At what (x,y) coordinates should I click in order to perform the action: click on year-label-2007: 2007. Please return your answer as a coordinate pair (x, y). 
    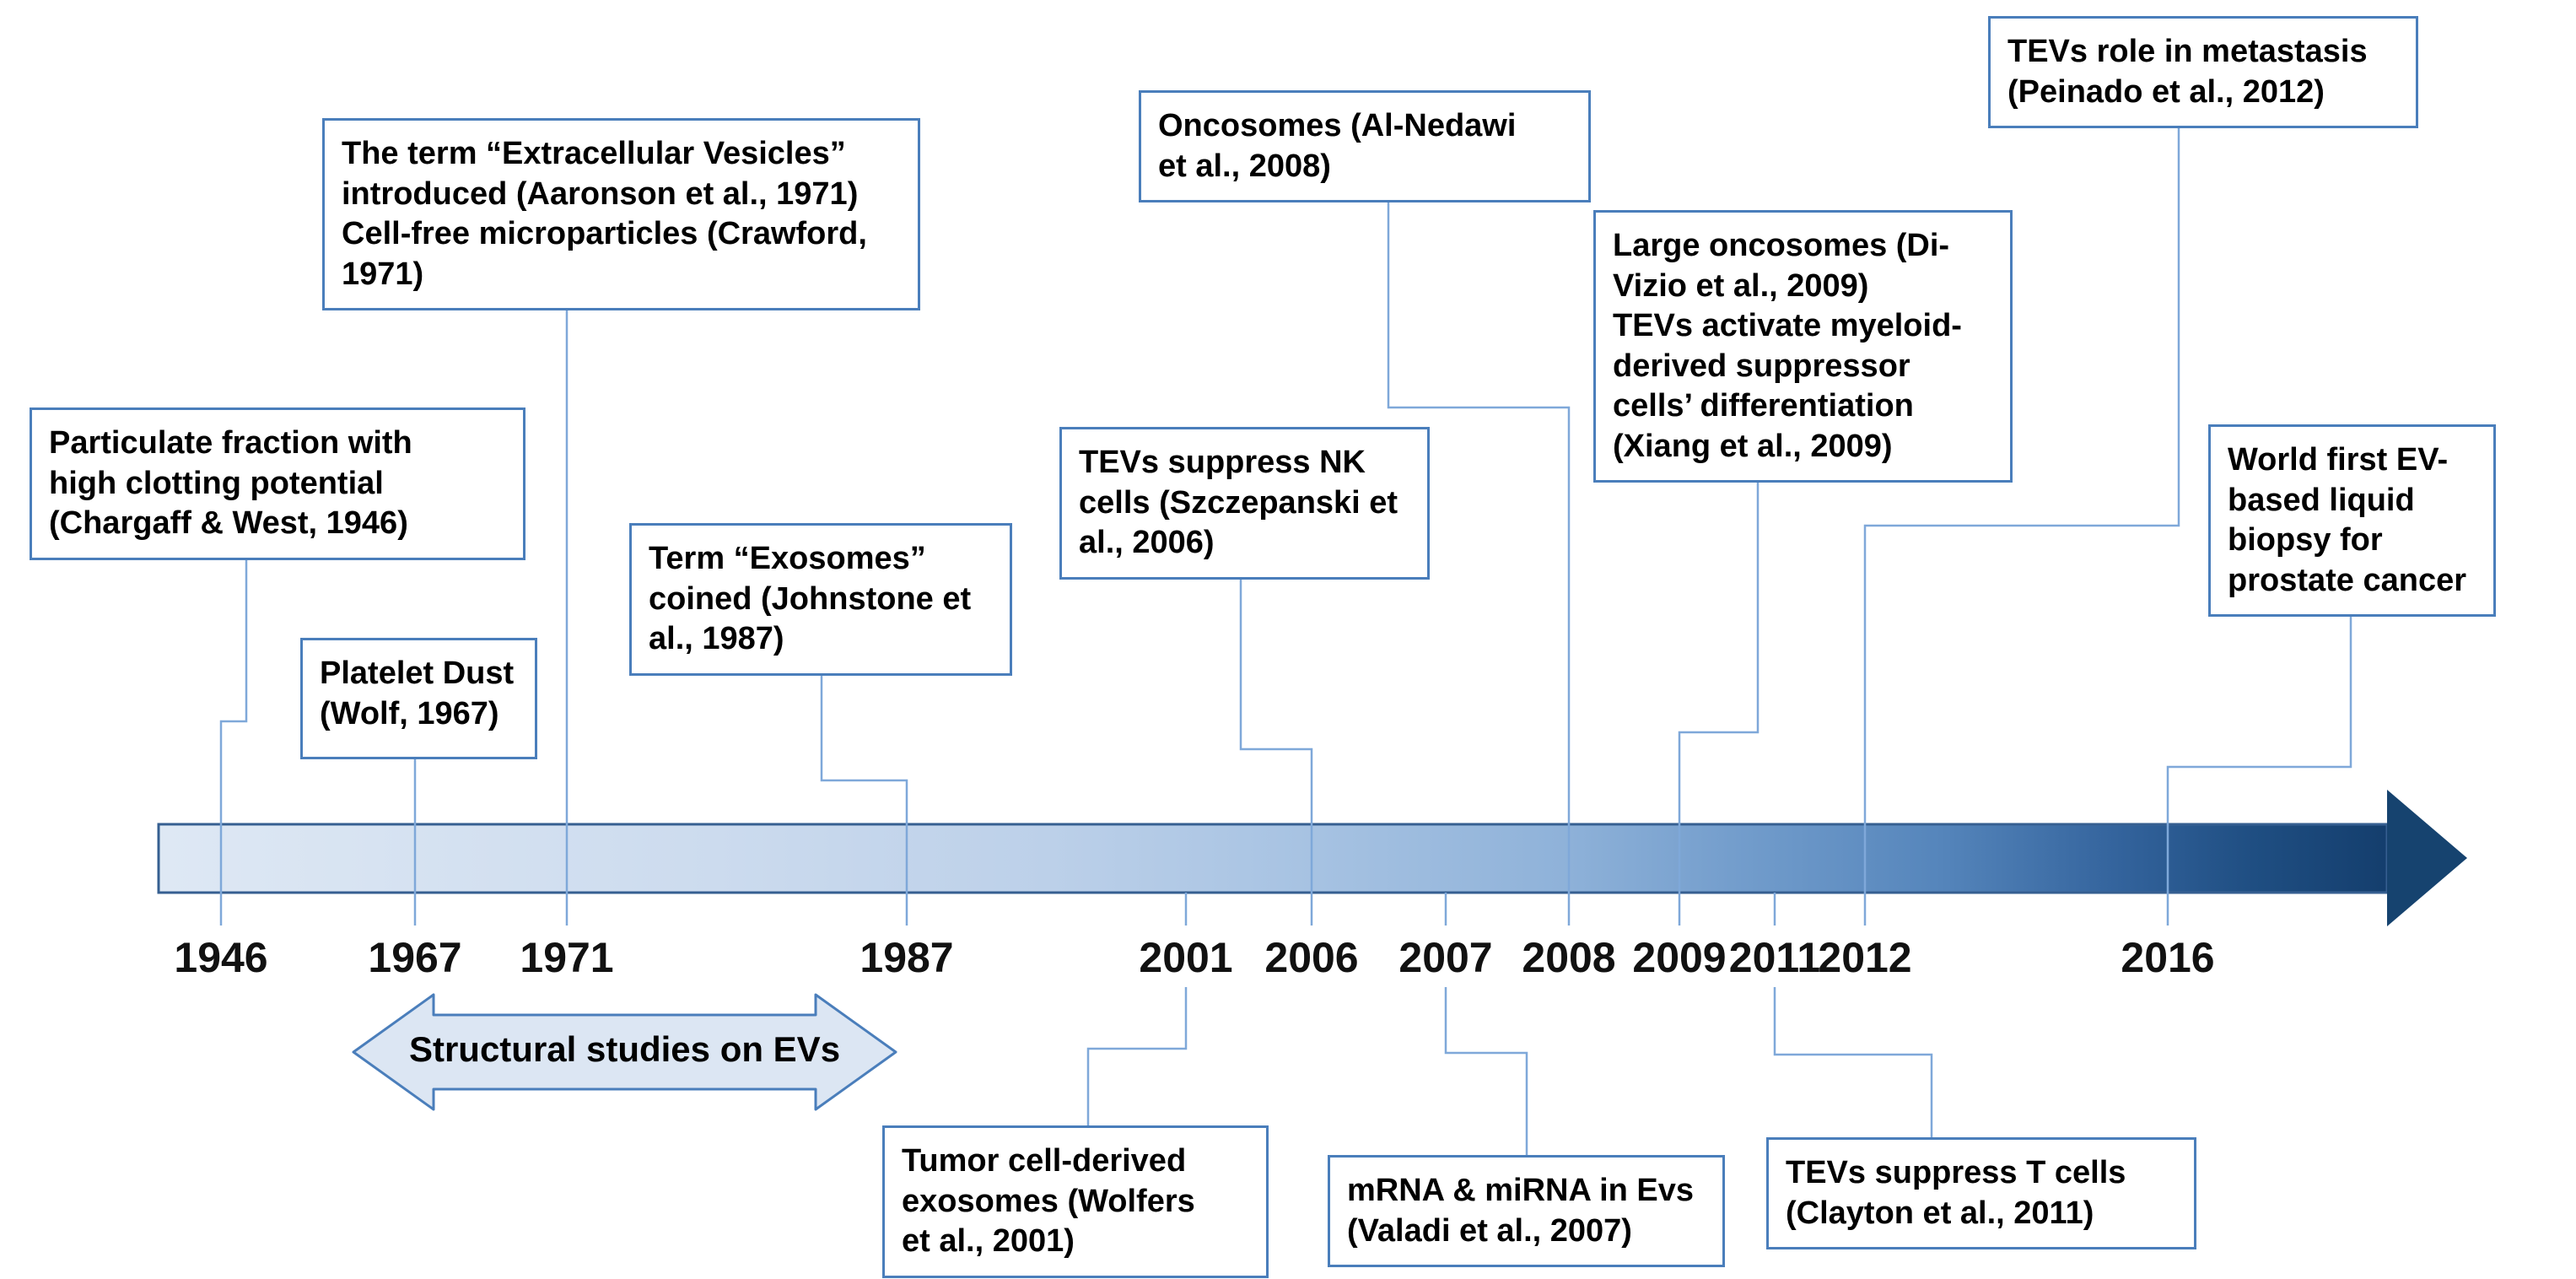
    Looking at the image, I should click on (1445, 957).